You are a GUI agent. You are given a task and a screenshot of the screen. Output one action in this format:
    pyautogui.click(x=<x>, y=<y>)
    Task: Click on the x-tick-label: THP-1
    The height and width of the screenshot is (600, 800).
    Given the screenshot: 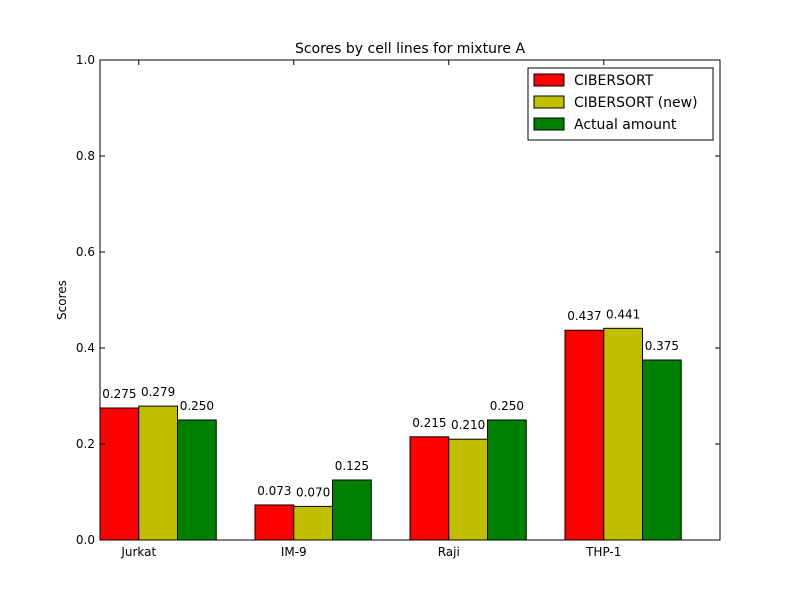 What is the action you would take?
    pyautogui.click(x=603, y=552)
    